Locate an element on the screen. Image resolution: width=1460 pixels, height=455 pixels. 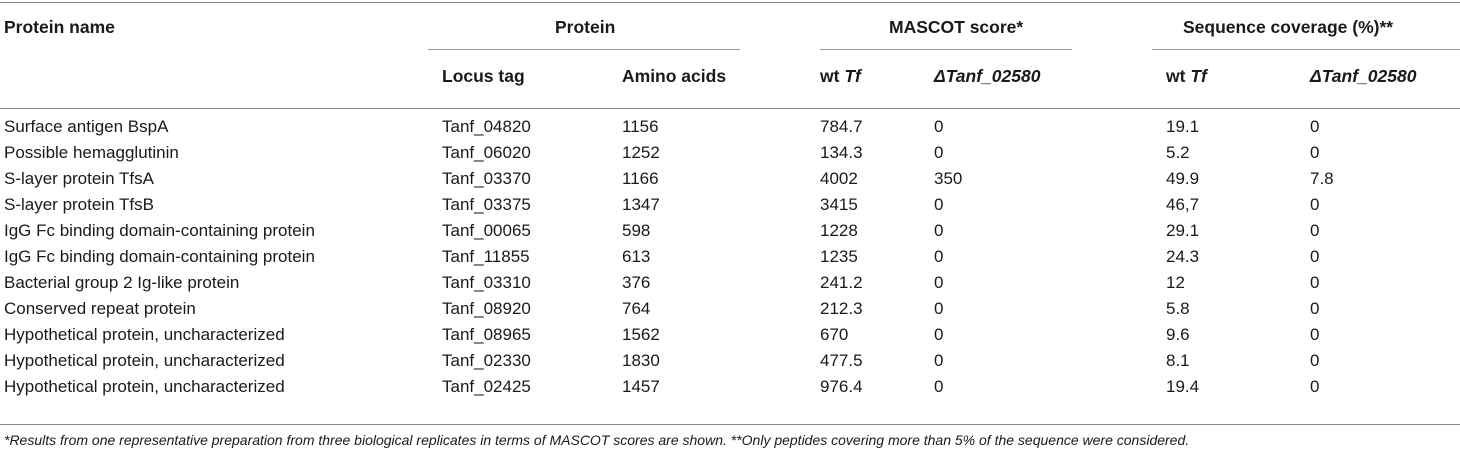
cell-amino-acids: 376 is located at coordinates (636, 282).